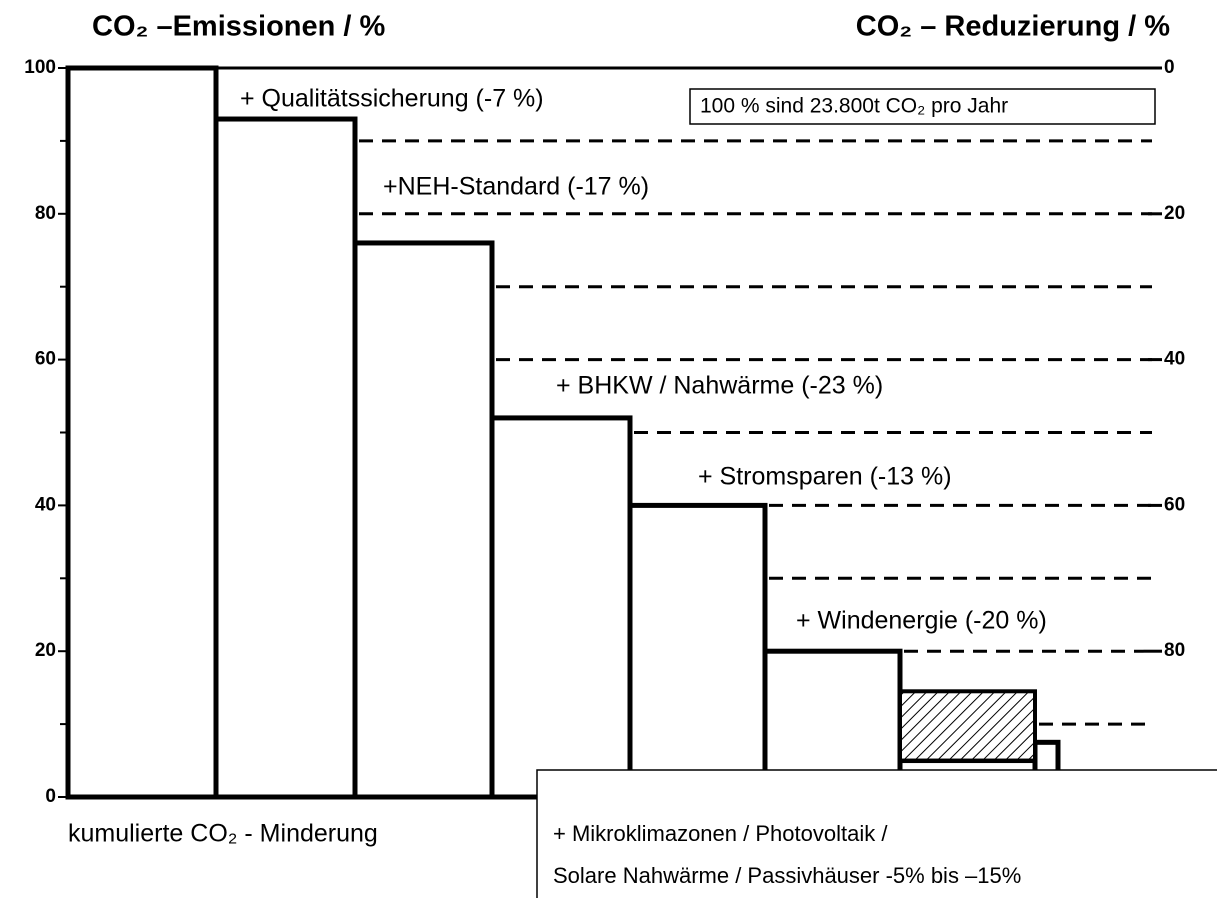 The image size is (1217, 898). Describe the element at coordinates (921, 621) in the screenshot. I see `annotation: + Windenergie (-20 %)` at that location.